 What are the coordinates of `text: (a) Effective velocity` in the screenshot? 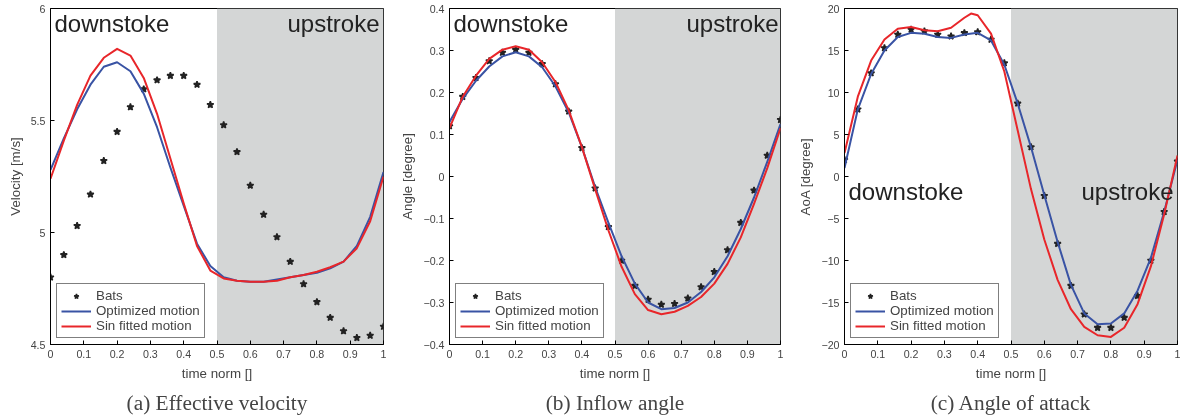 It's located at (217, 402).